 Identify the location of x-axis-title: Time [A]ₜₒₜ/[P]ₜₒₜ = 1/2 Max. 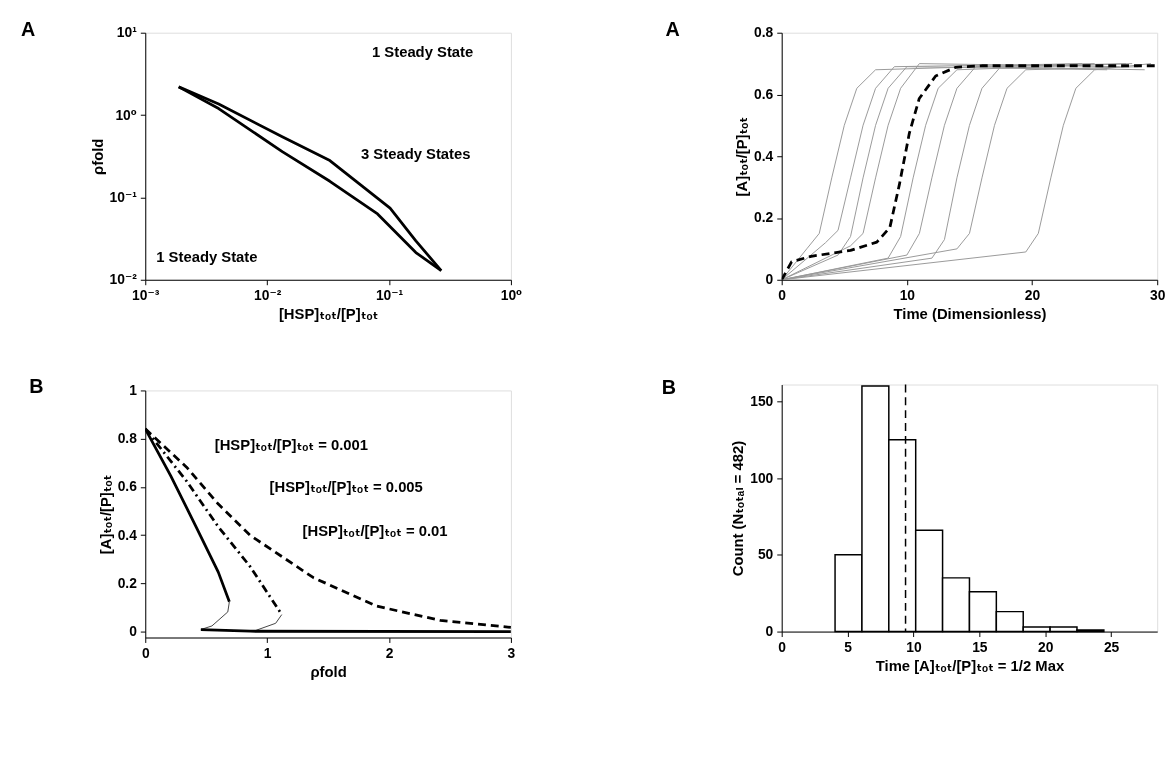
(970, 665).